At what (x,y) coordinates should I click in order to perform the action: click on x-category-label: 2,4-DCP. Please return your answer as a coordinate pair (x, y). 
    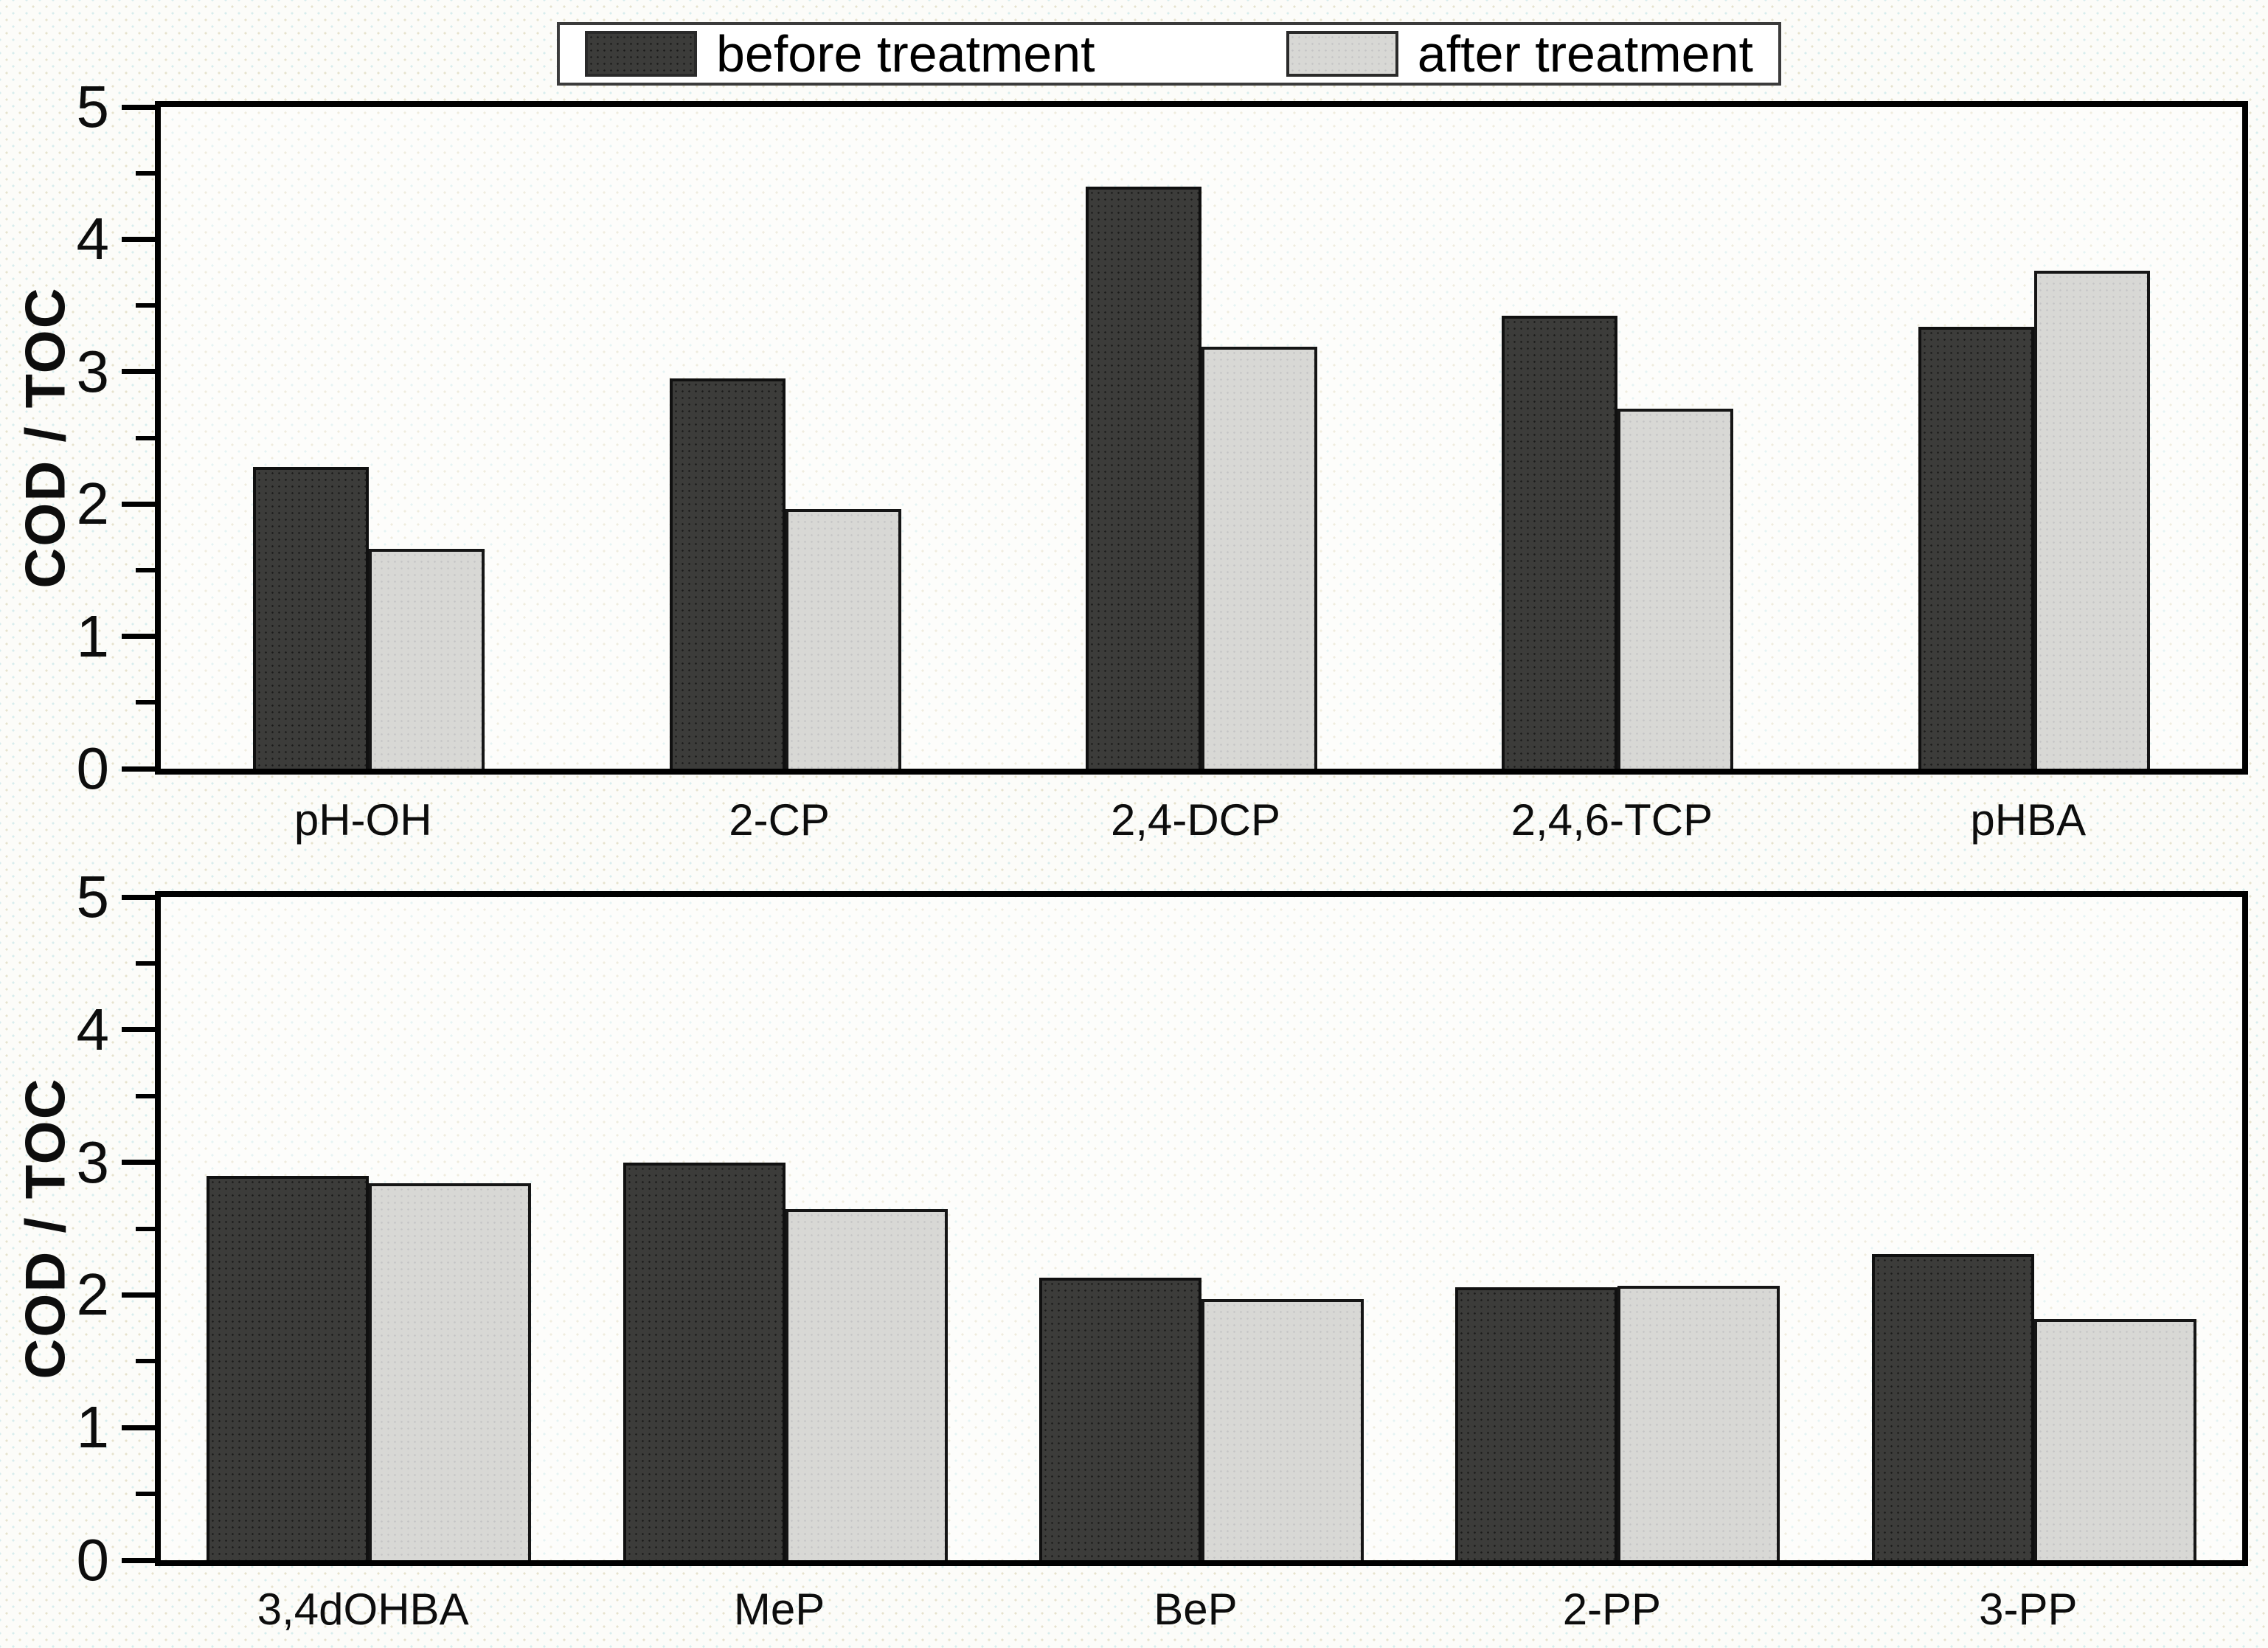
    Looking at the image, I should click on (1195, 820).